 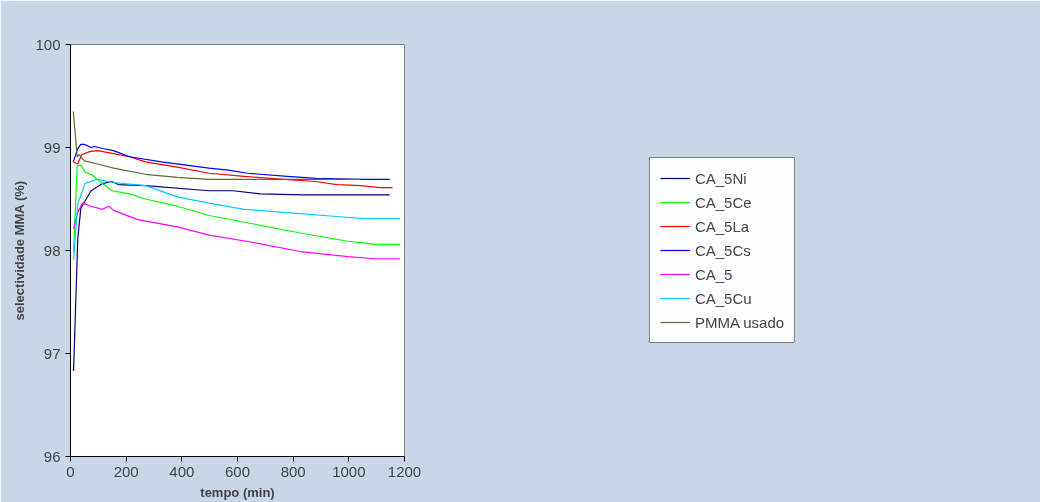 I want to click on x-tick-label: 1200, so click(x=404, y=471).